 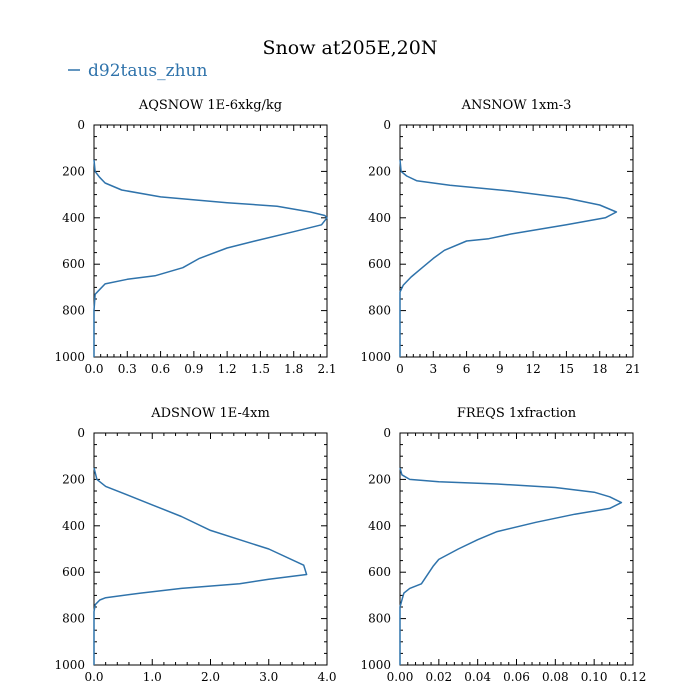 What do you see at coordinates (555, 677) in the screenshot?
I see `x-tick-label: 0.08` at bounding box center [555, 677].